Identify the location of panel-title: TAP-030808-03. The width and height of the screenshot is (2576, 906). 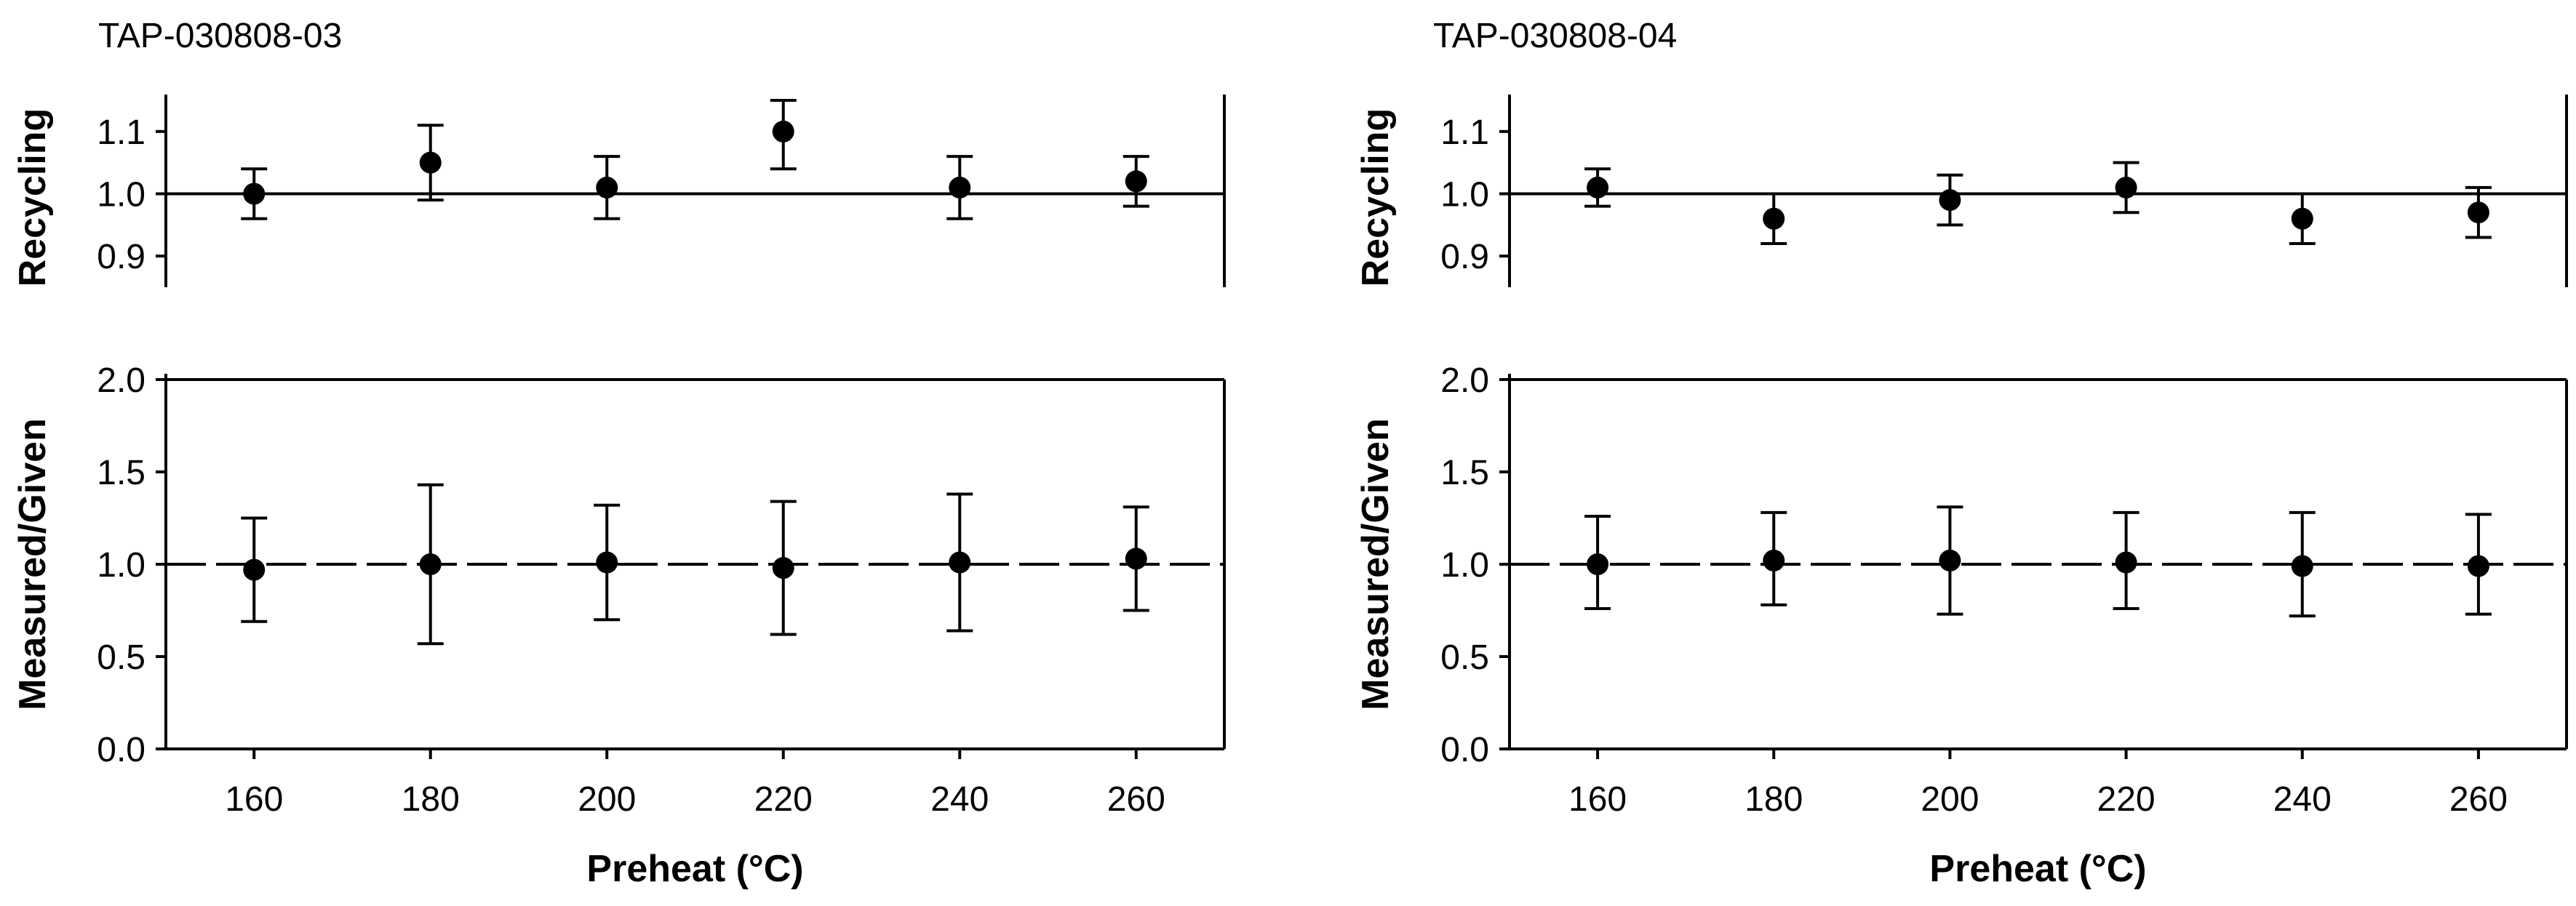
(220, 36).